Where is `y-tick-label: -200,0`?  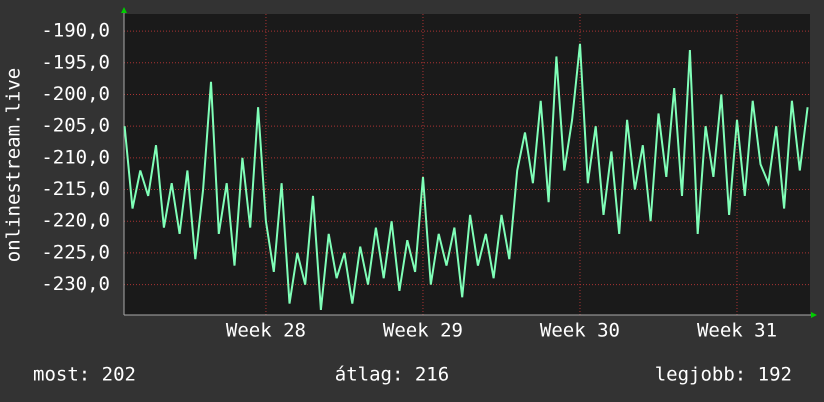
y-tick-label: -200,0 is located at coordinates (75, 94).